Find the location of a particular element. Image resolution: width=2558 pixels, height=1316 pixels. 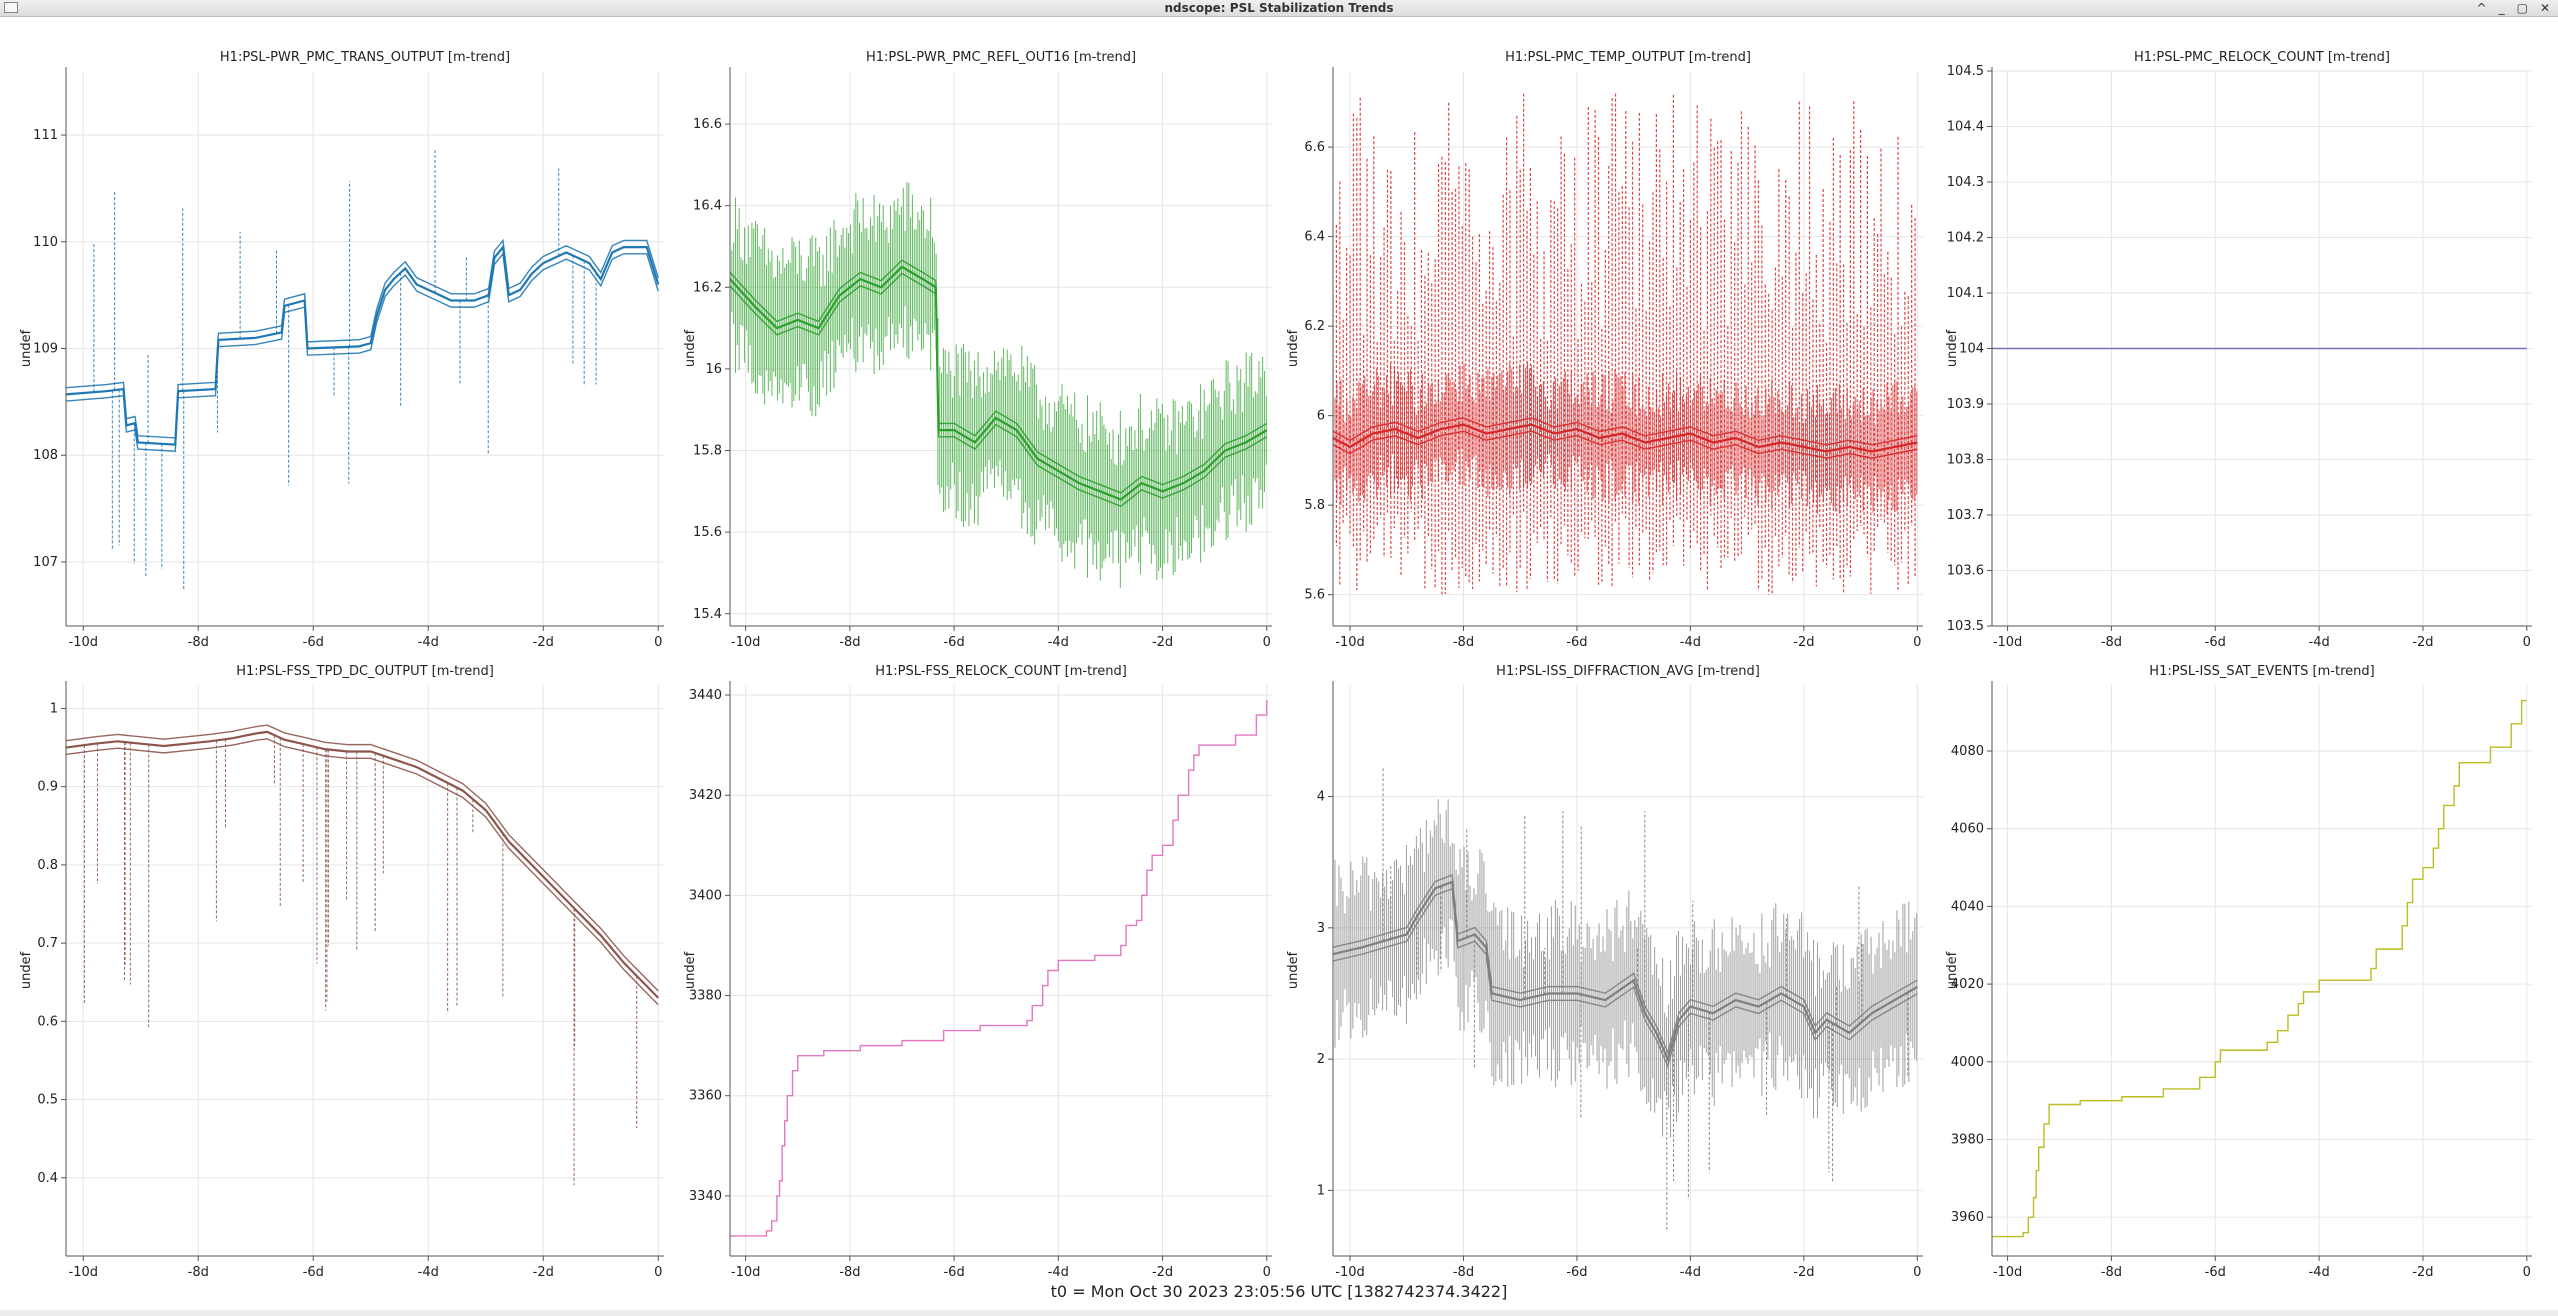

y-tick-label: 6.6 is located at coordinates (1314, 147).